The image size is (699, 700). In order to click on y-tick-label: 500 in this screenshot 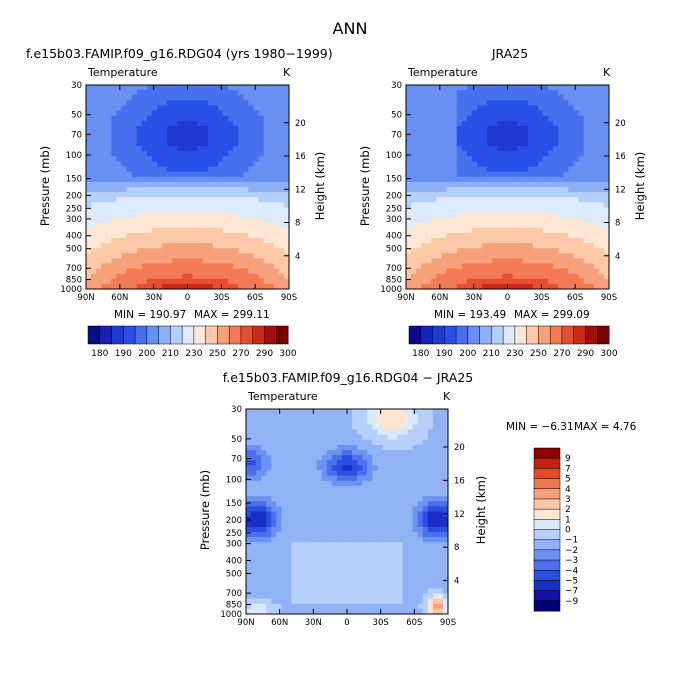, I will do `click(74, 250)`.